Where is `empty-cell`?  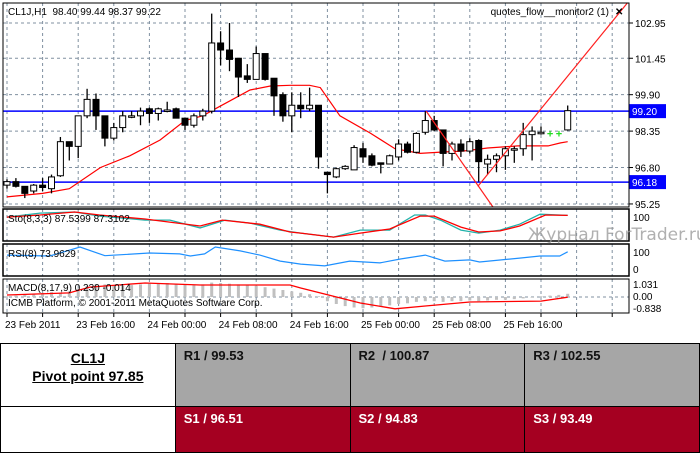
empty-cell is located at coordinates (88, 429).